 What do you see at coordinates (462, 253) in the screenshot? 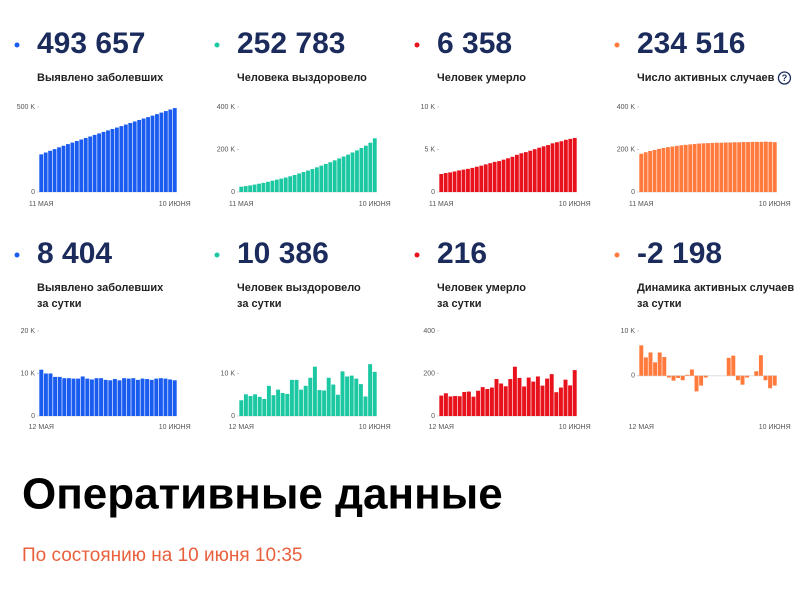
I see `headline-value: 216` at bounding box center [462, 253].